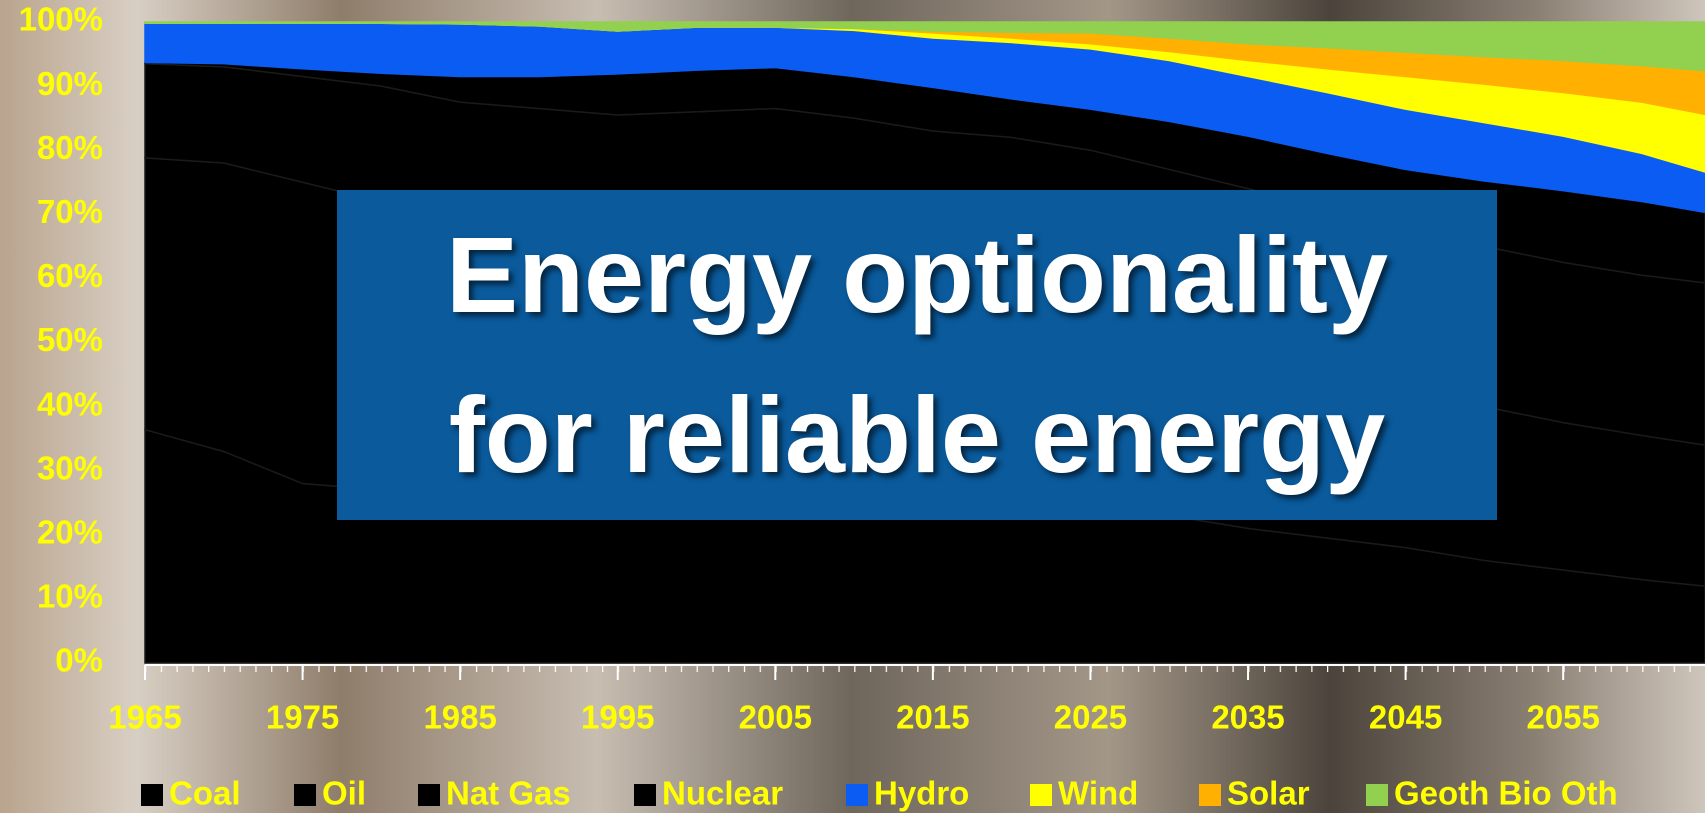 This screenshot has height=813, width=1705. What do you see at coordinates (1562, 717) in the screenshot?
I see `x-tick-label: 2055` at bounding box center [1562, 717].